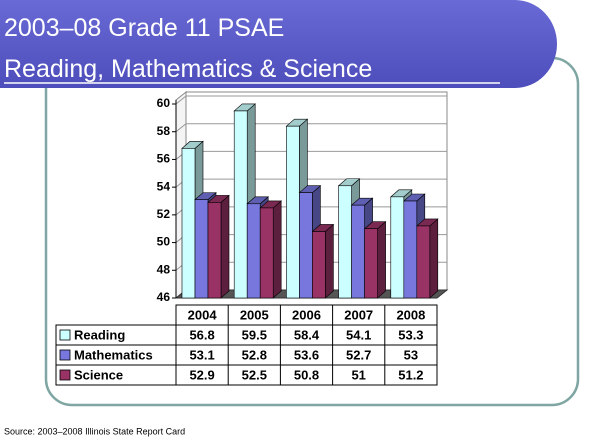  Describe the element at coordinates (98, 374) in the screenshot. I see `legend-label: Science` at that location.